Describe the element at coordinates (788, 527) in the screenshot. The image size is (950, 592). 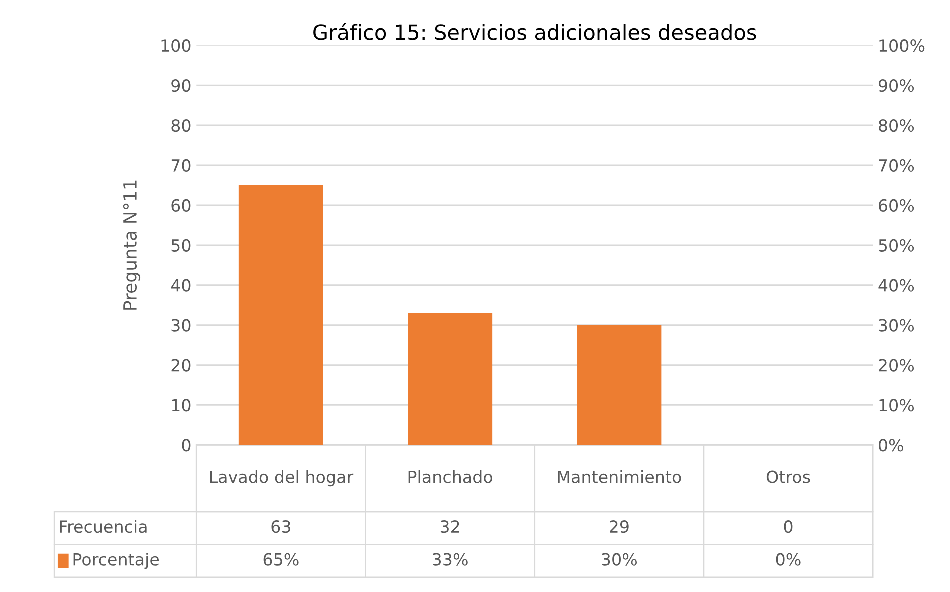
I see `text: 0` at that location.